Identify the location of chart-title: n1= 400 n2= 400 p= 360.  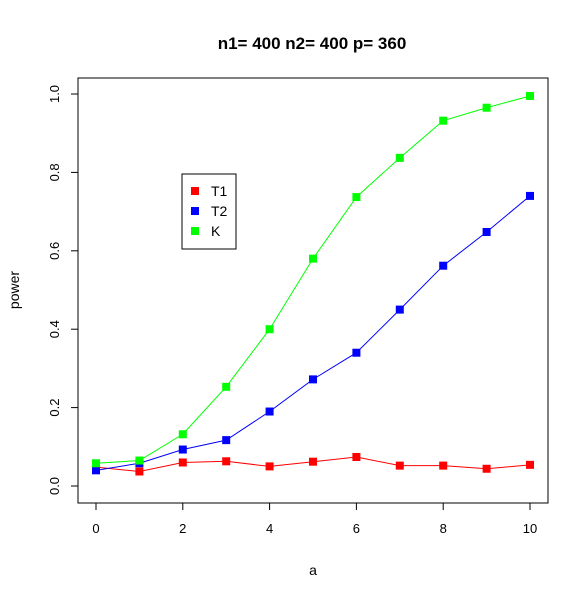
(312, 43).